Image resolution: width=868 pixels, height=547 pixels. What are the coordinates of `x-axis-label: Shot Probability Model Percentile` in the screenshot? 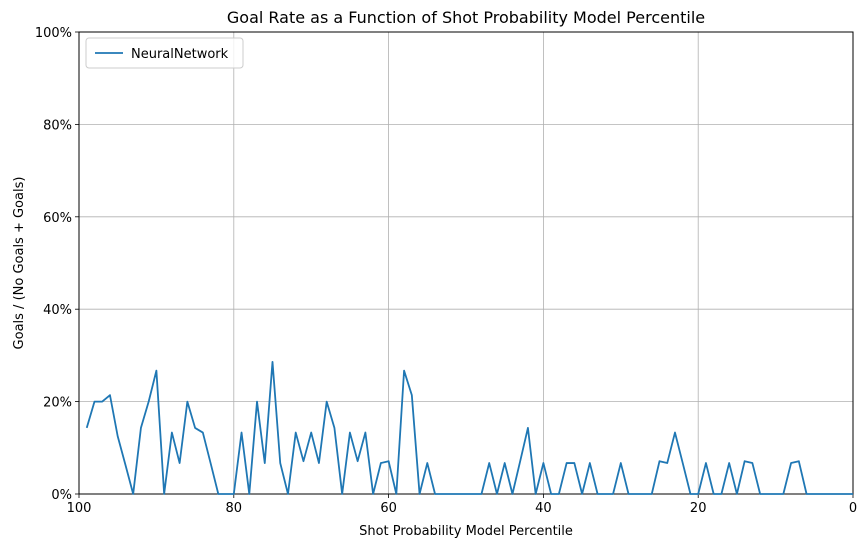 It's located at (466, 531).